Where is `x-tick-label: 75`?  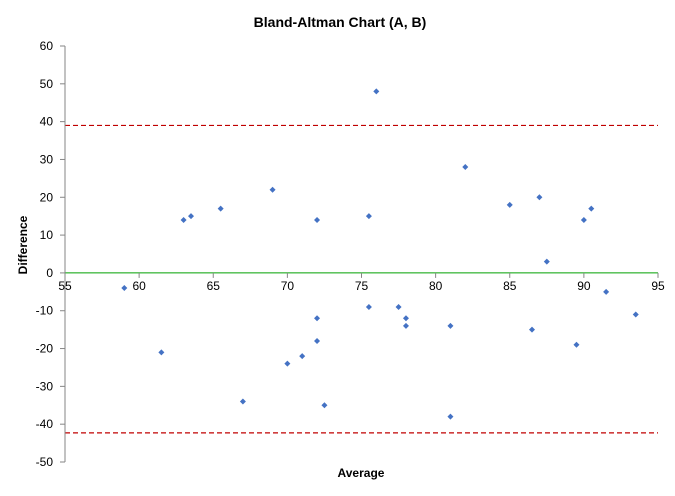
x-tick-label: 75 is located at coordinates (362, 286).